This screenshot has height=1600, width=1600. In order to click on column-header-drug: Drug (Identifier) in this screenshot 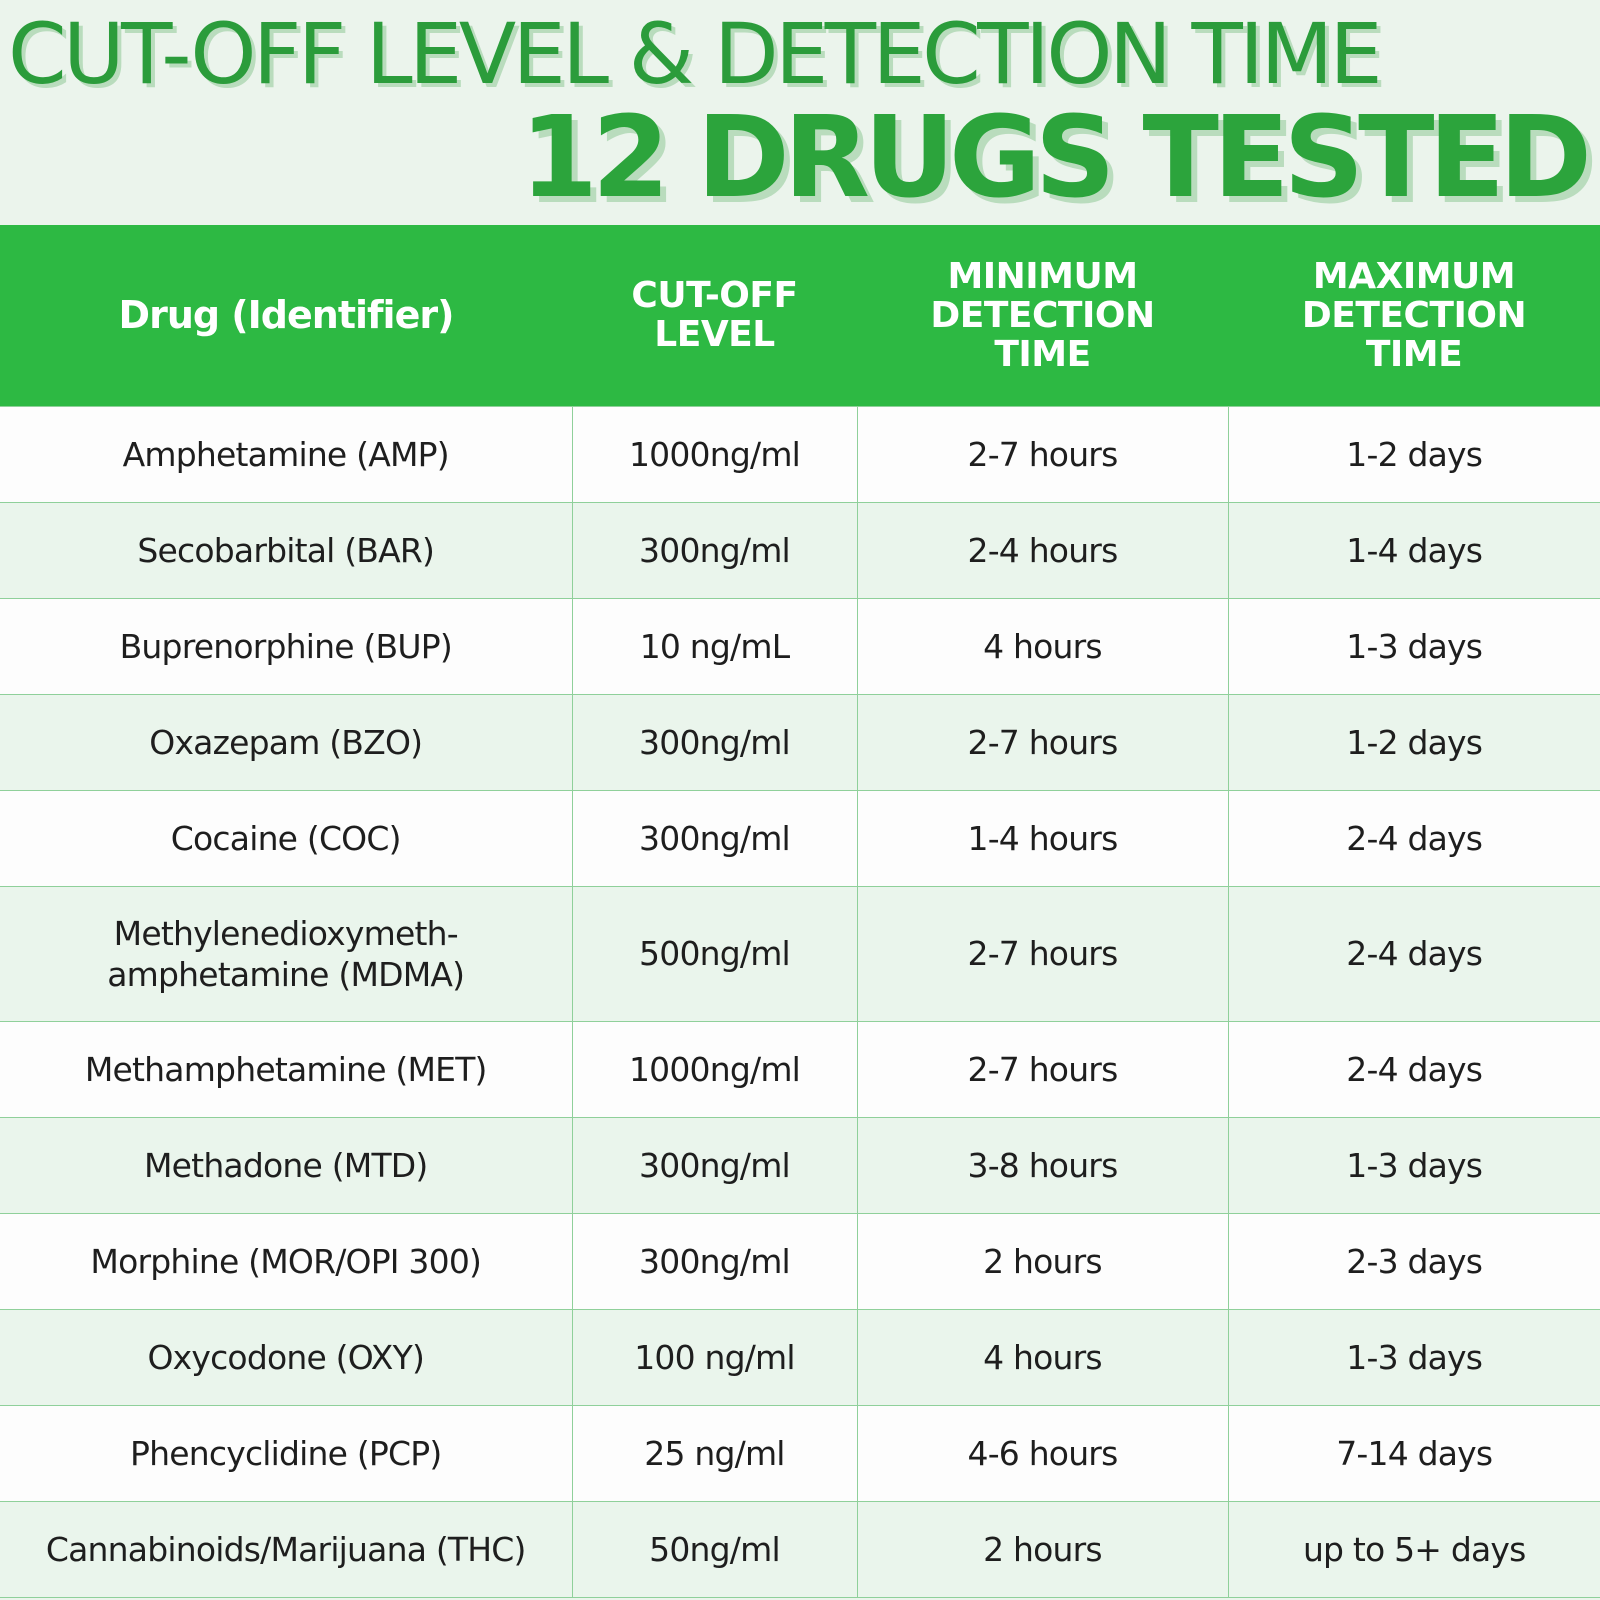, I will do `click(286, 315)`.